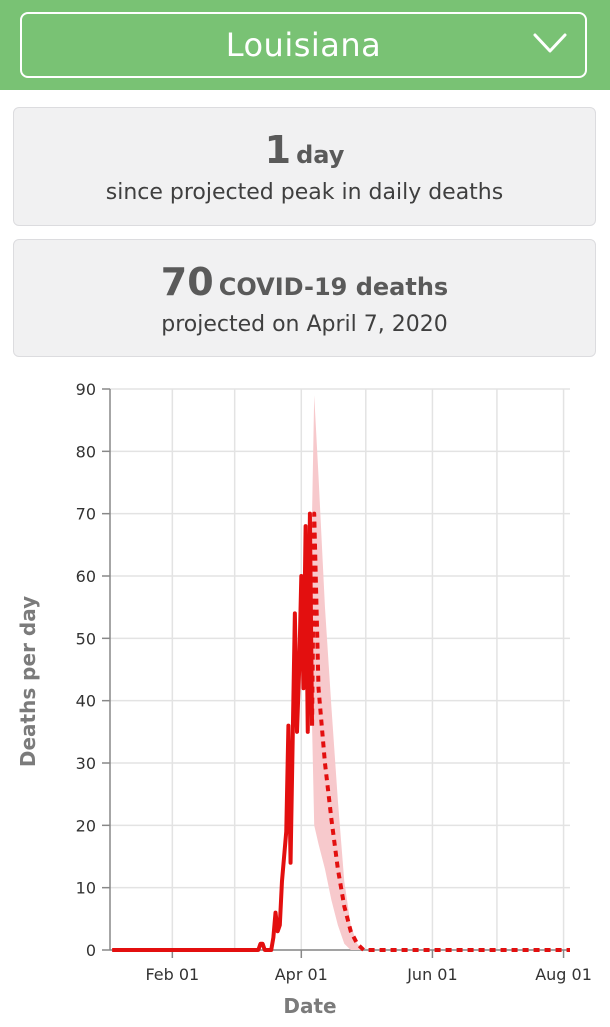 The width and height of the screenshot is (610, 1027). Describe the element at coordinates (86, 451) in the screenshot. I see `y-tick-label: 80` at that location.